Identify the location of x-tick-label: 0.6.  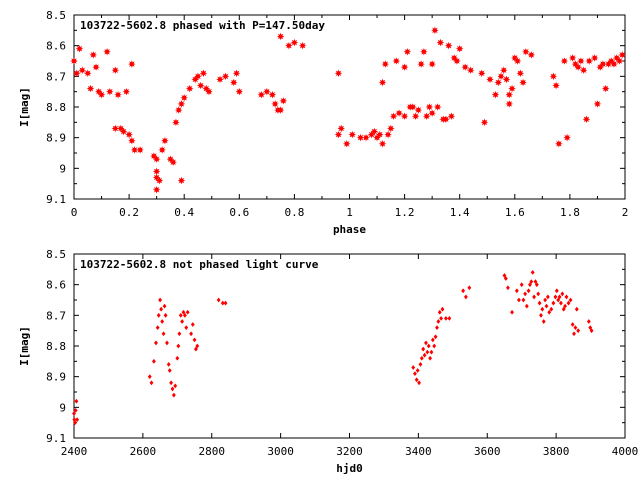
(239, 212).